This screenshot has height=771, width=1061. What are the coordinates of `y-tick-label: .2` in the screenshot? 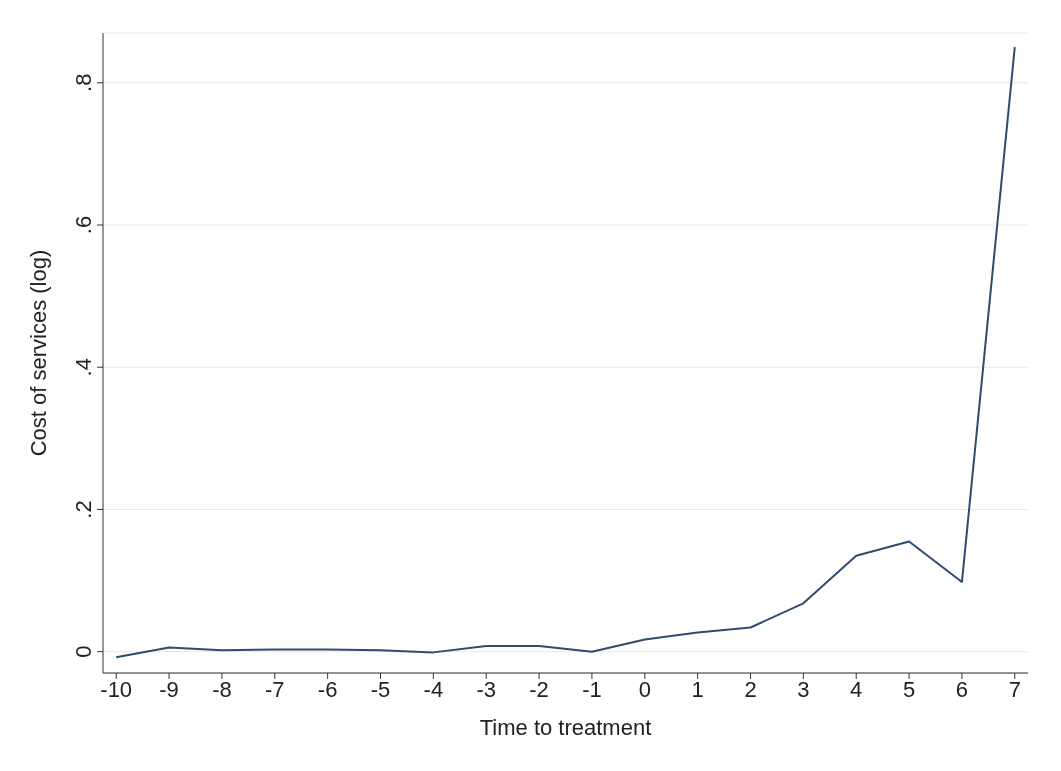 It's located at (83, 509).